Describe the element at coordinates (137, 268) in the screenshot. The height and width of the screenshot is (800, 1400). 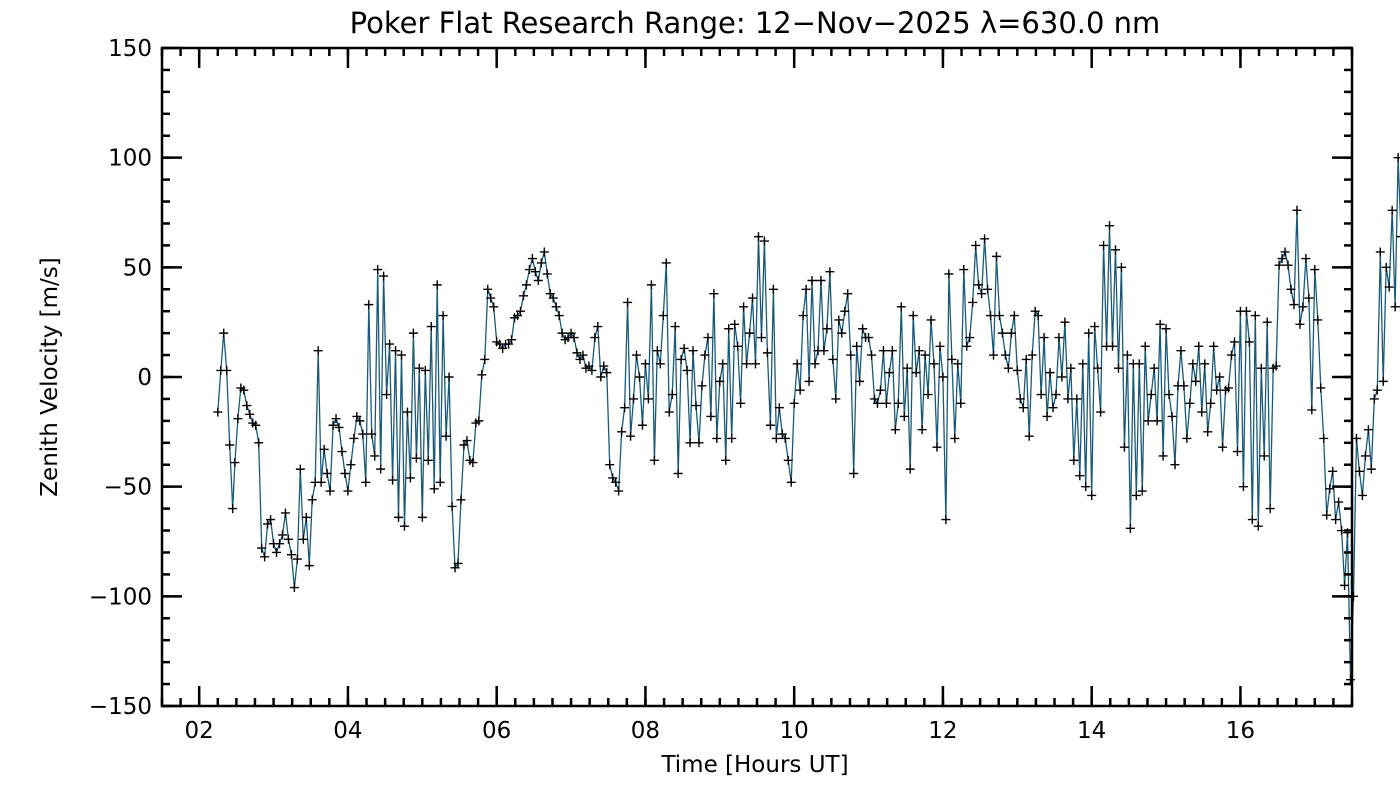
I see `y-tick-label: 50` at that location.